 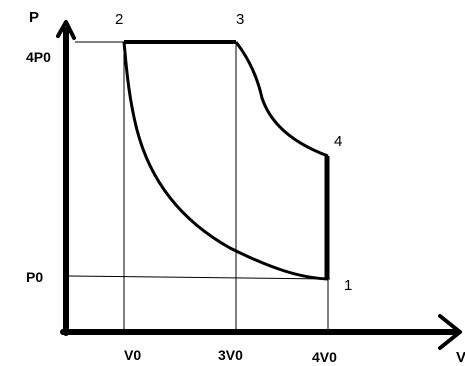 What do you see at coordinates (240, 19) in the screenshot?
I see `point-label-3: 3` at bounding box center [240, 19].